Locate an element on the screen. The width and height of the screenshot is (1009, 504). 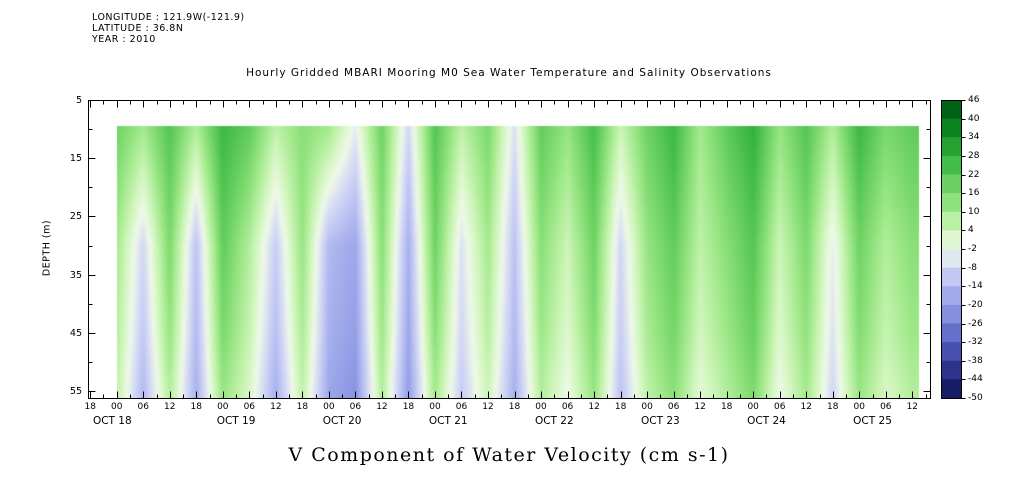
colorbar-tick-label: 4 is located at coordinates (971, 230).